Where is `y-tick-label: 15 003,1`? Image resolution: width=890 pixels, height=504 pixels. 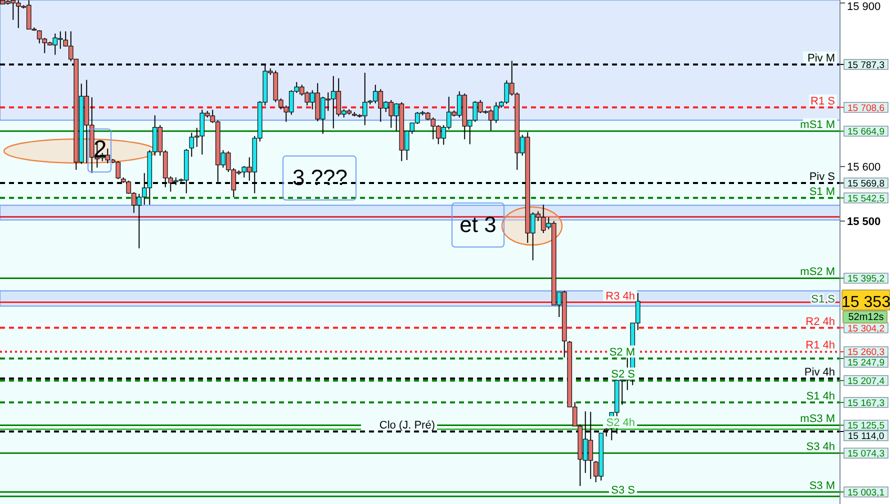 y-tick-label: 15 003,1 is located at coordinates (866, 492).